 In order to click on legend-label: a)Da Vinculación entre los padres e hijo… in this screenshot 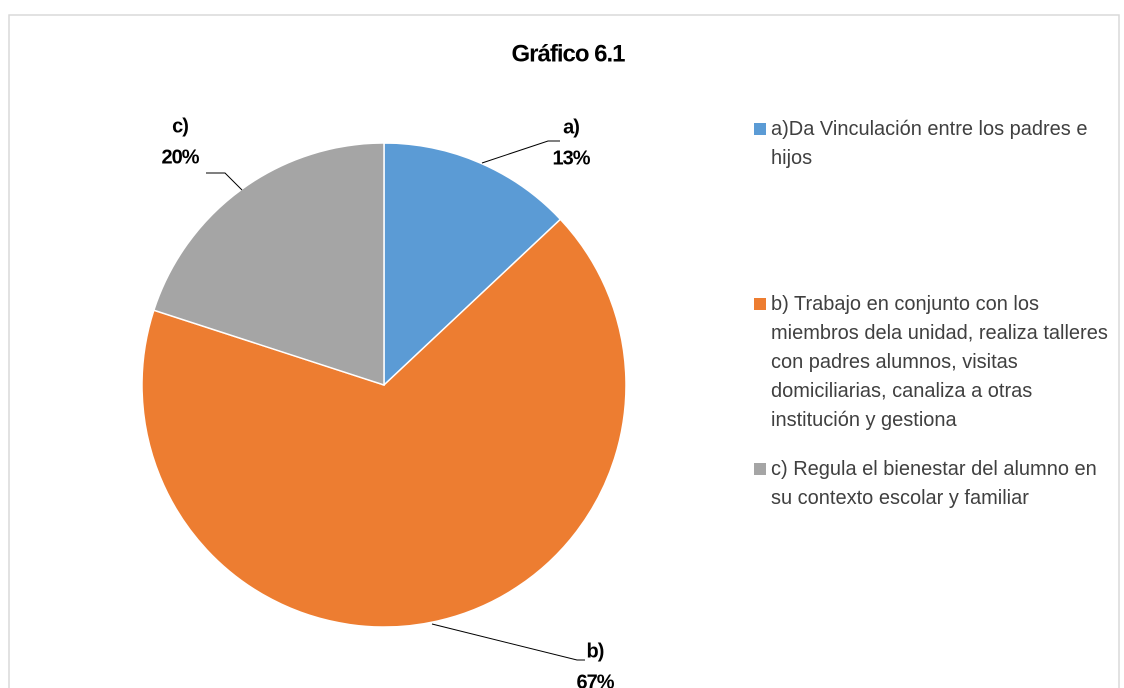, I will do `click(929, 143)`.